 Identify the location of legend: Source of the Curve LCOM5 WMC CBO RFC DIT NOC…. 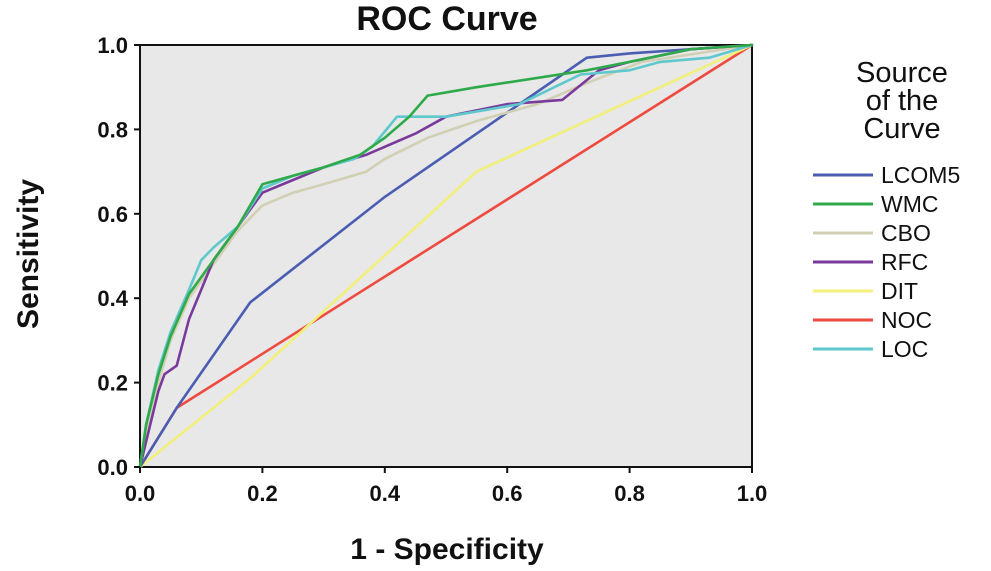
(886, 209).